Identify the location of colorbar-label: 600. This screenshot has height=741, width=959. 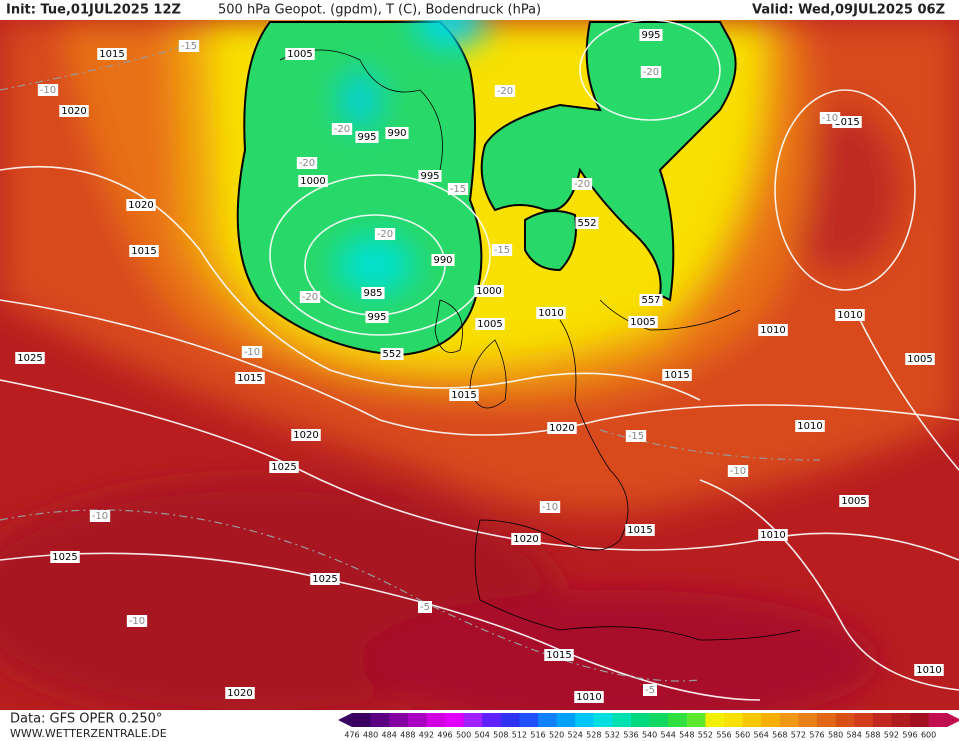
(928, 735).